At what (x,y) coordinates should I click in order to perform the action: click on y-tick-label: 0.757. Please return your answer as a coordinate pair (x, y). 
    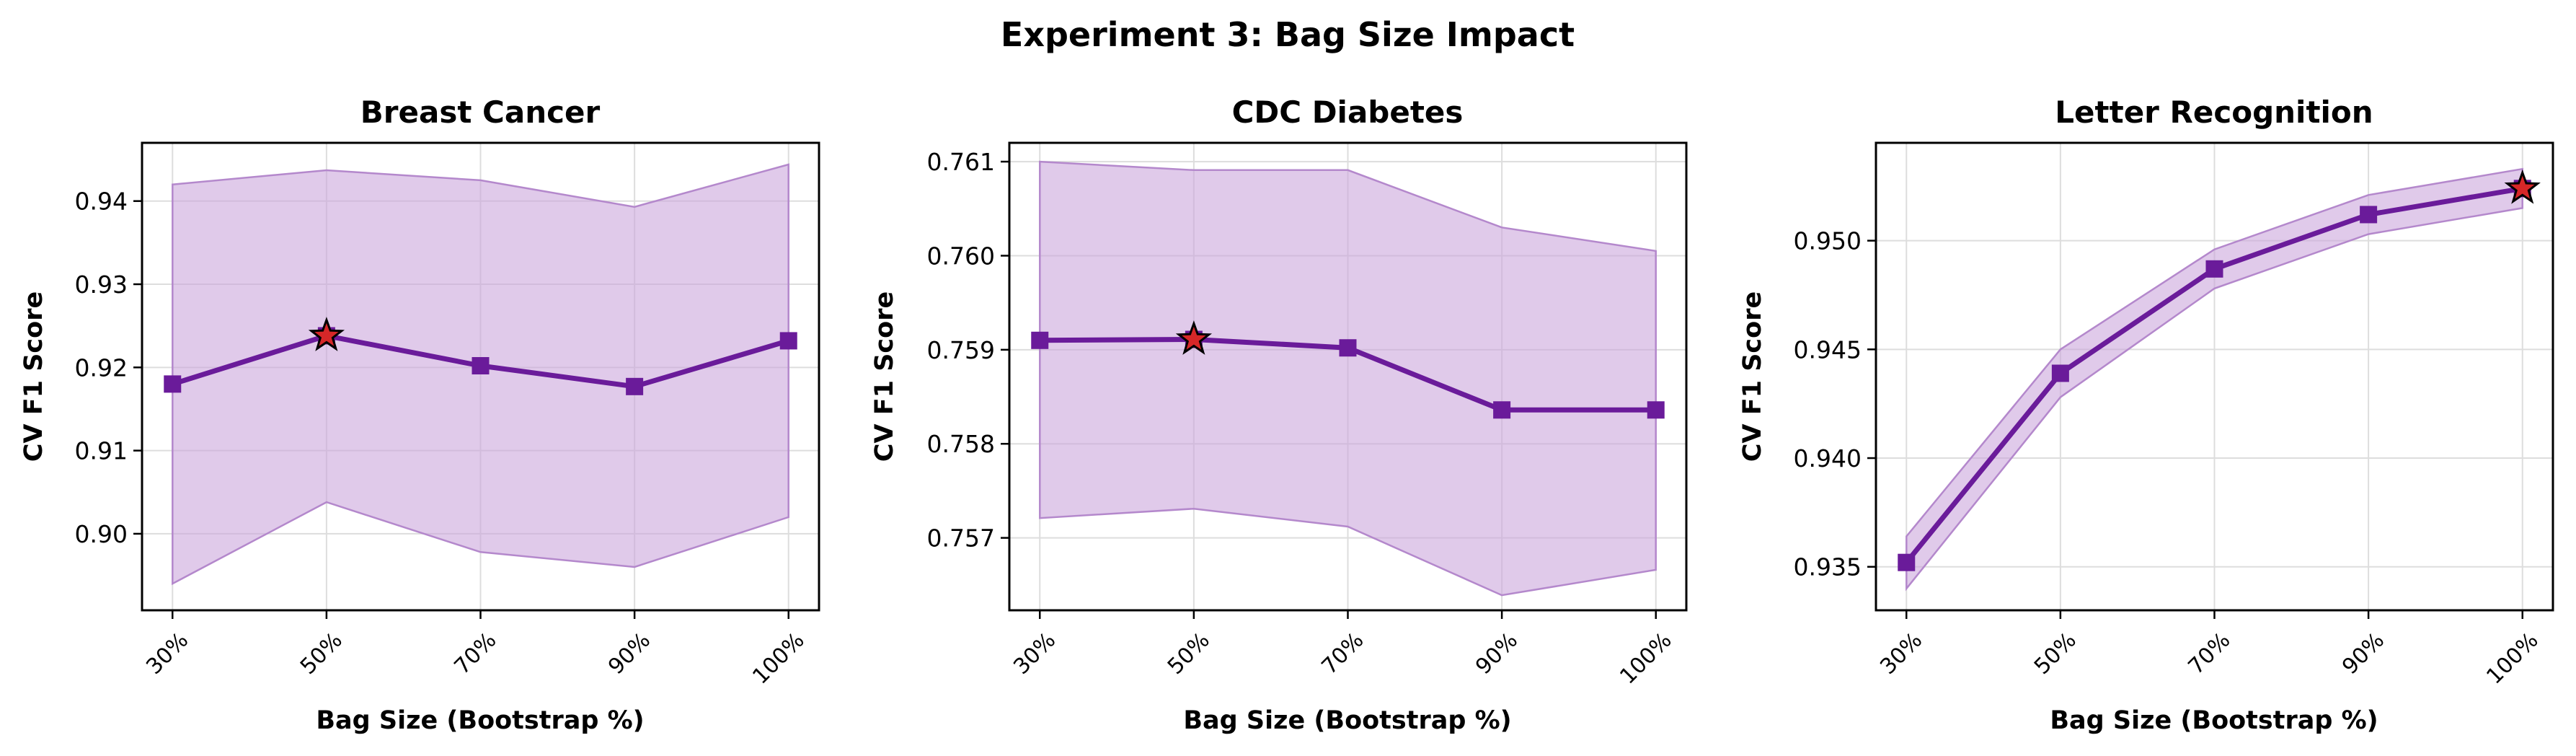
    Looking at the image, I should click on (961, 538).